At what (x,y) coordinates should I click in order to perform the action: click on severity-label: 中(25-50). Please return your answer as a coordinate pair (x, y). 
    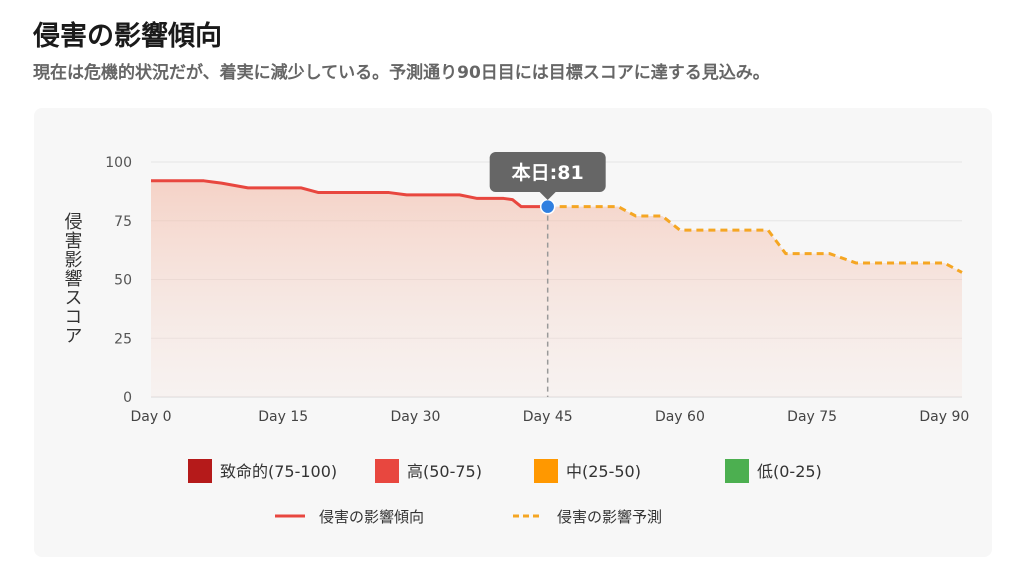
    Looking at the image, I should click on (603, 471).